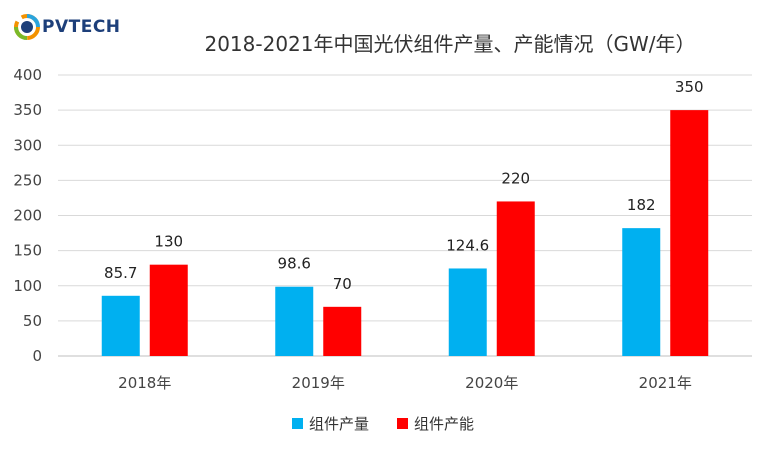 This screenshot has width=766, height=458. I want to click on legend-item-production: 组件产量, so click(330, 423).